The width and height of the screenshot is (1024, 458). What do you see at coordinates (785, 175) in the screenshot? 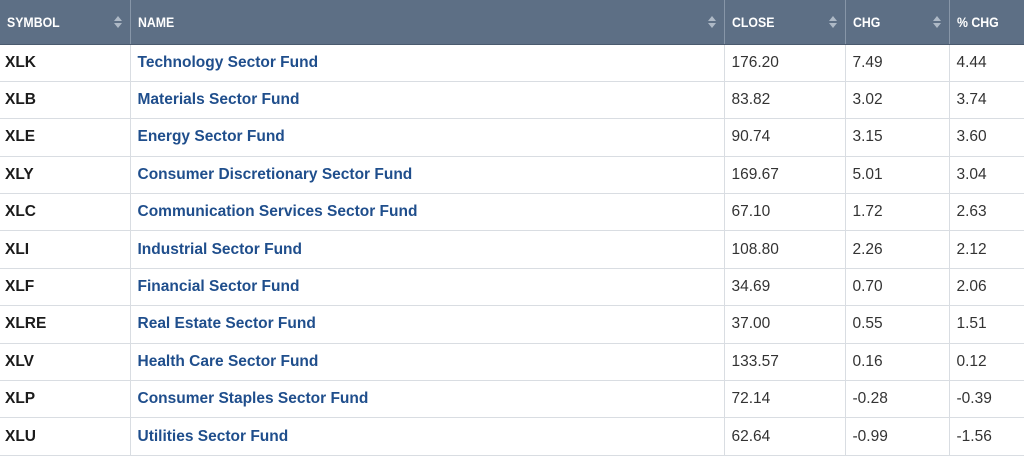
I see `cell-close: 169.67` at bounding box center [785, 175].